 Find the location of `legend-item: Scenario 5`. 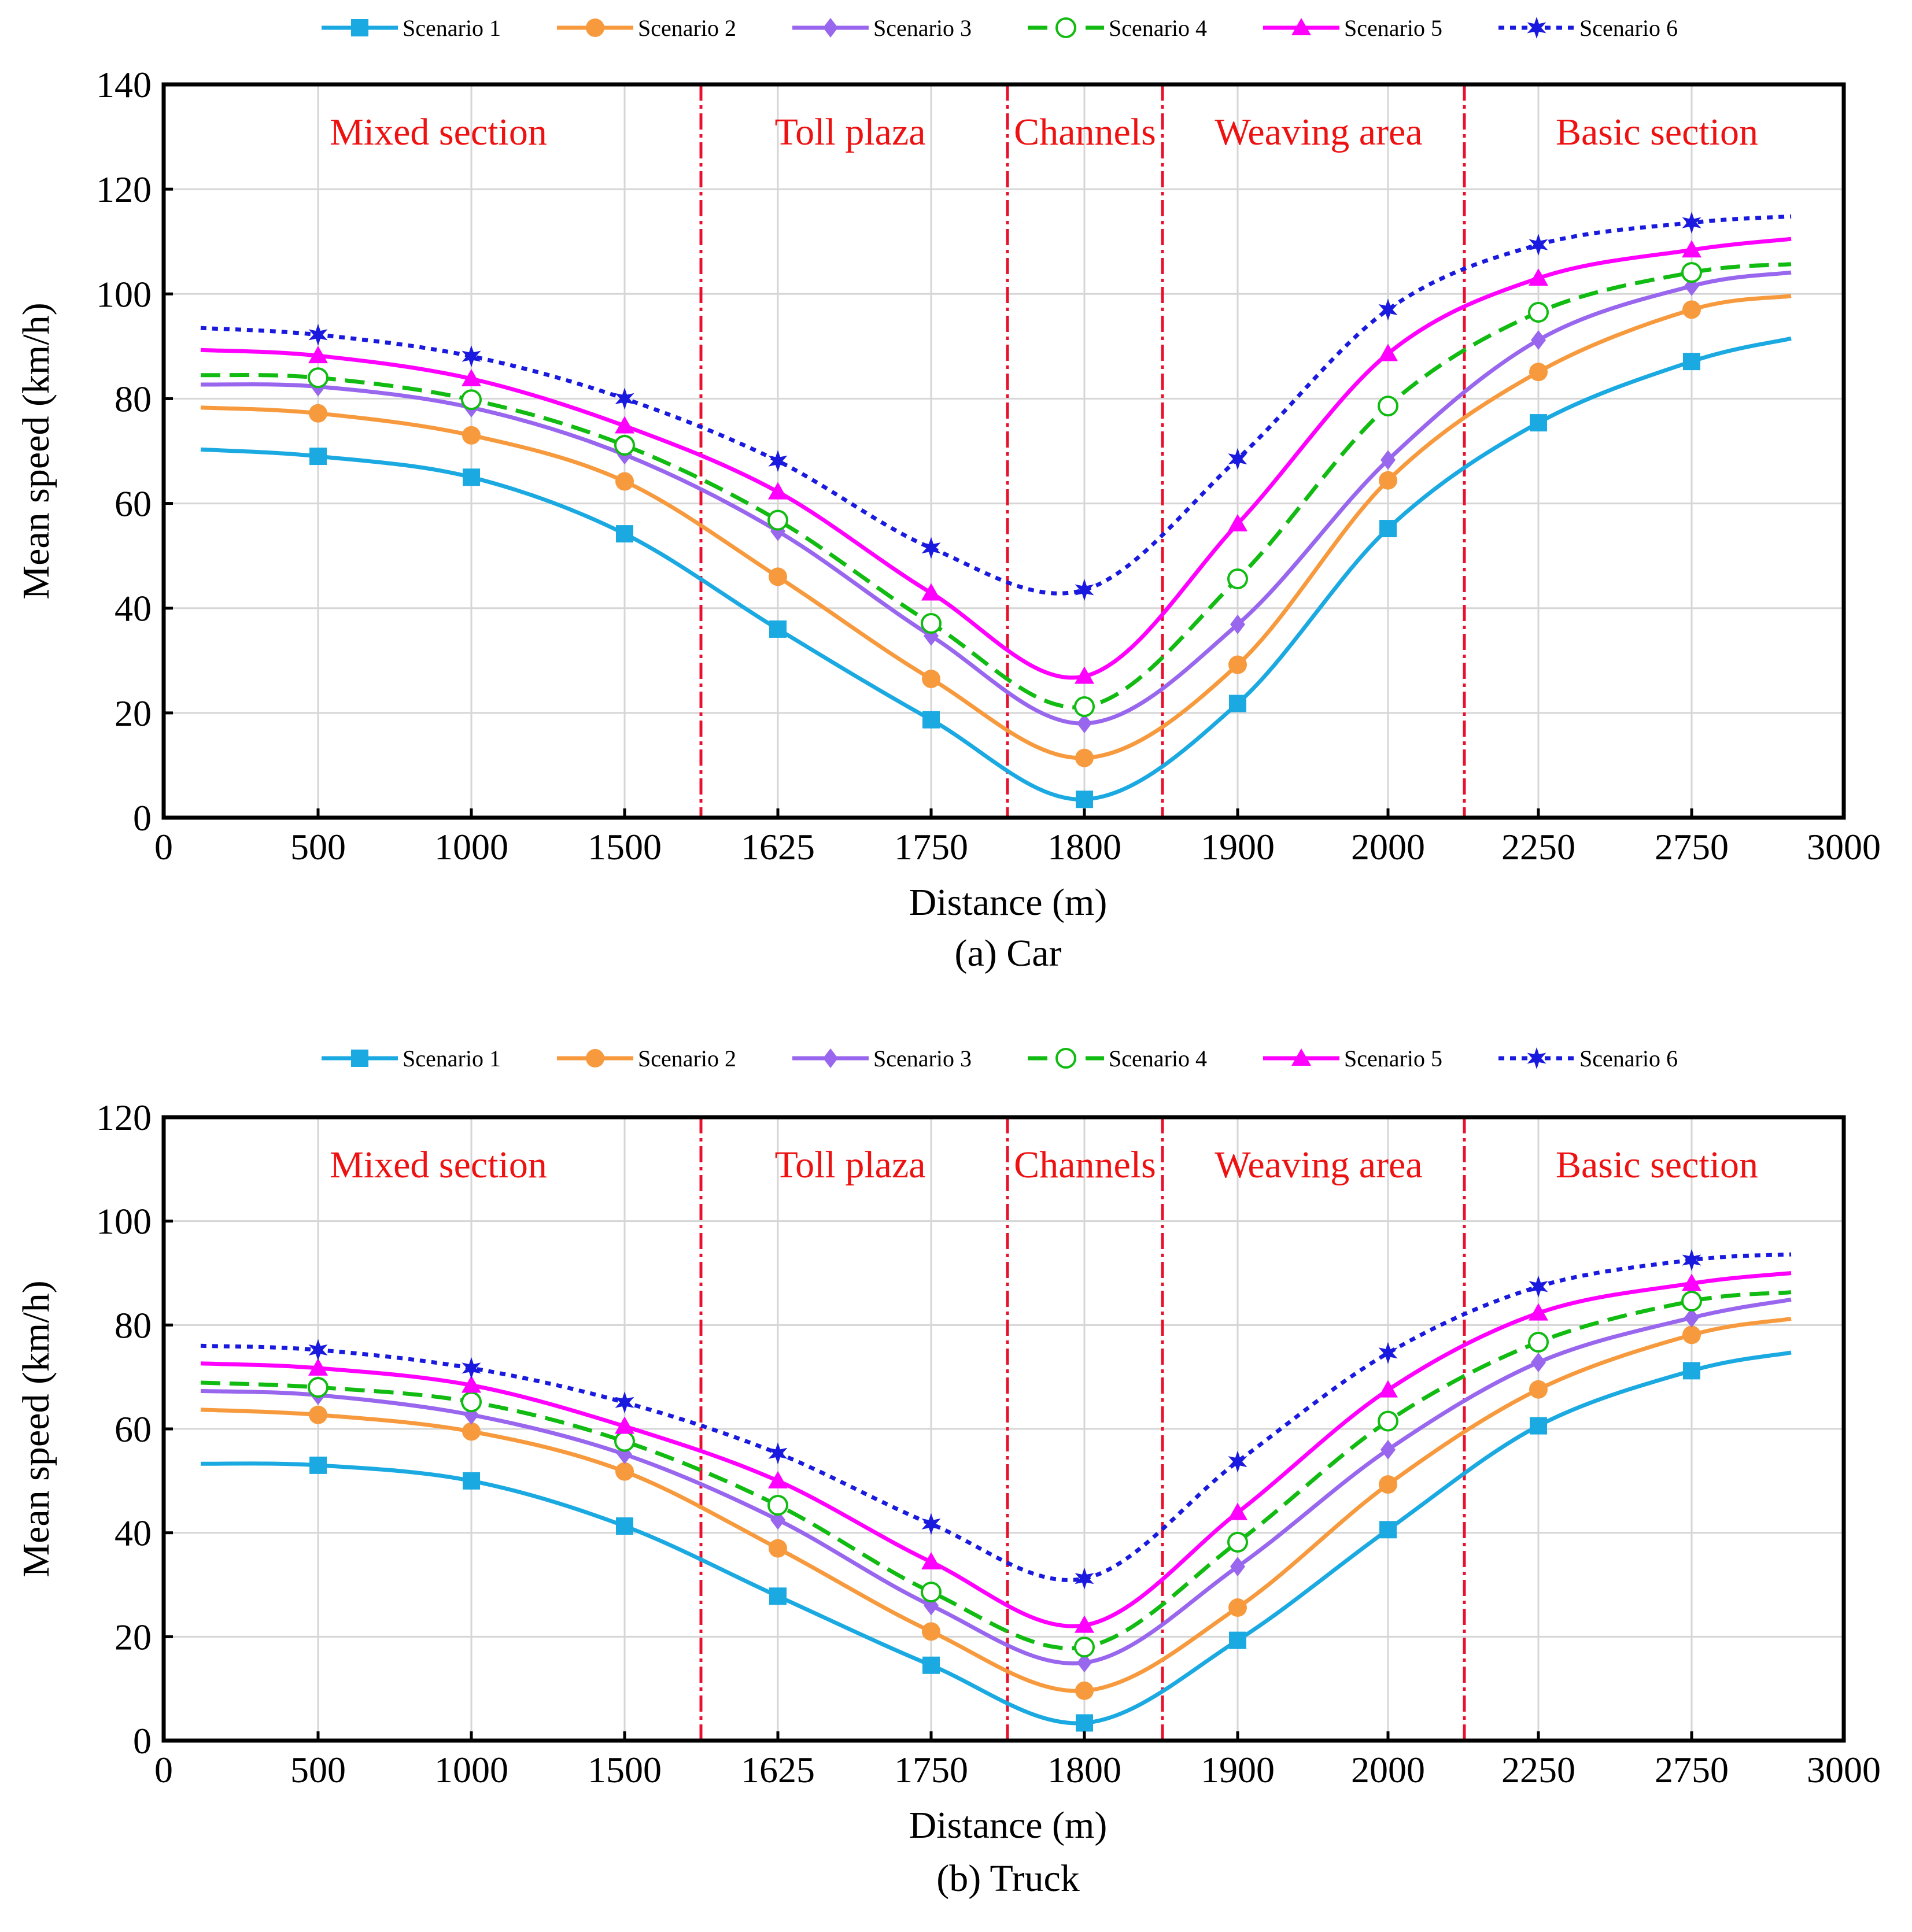

legend-item: Scenario 5 is located at coordinates (1352, 28).